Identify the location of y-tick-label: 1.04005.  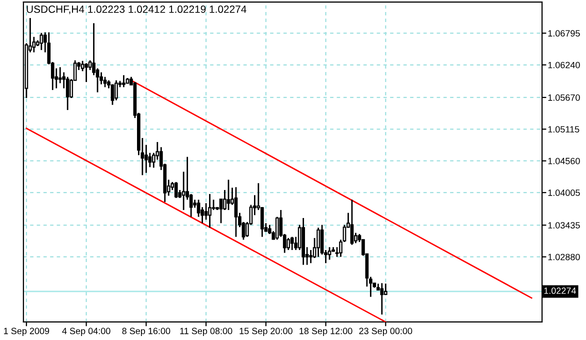
(564, 193).